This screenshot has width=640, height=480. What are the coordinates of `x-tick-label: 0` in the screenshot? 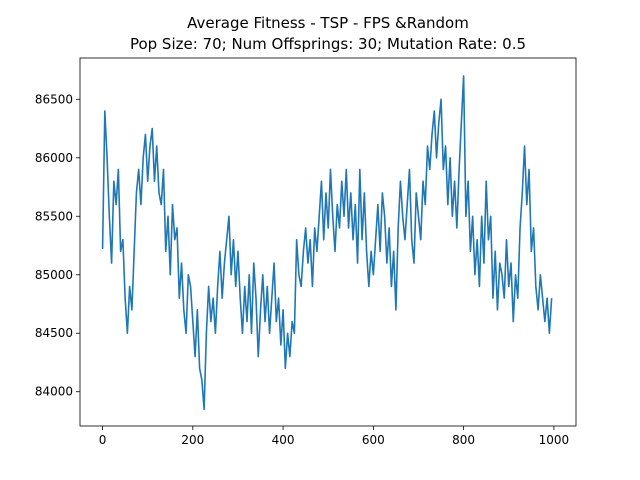 It's located at (103, 440).